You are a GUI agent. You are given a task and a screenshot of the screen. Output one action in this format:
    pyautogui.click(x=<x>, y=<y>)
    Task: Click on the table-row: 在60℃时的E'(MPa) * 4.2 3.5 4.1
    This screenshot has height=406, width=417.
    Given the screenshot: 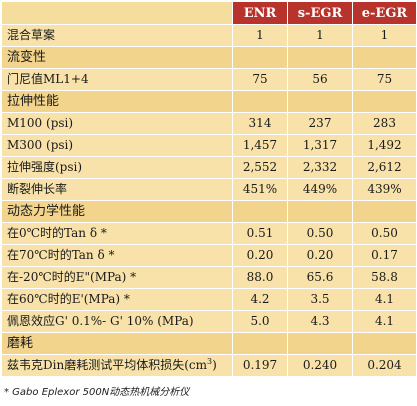 What is the action you would take?
    pyautogui.click(x=209, y=299)
    